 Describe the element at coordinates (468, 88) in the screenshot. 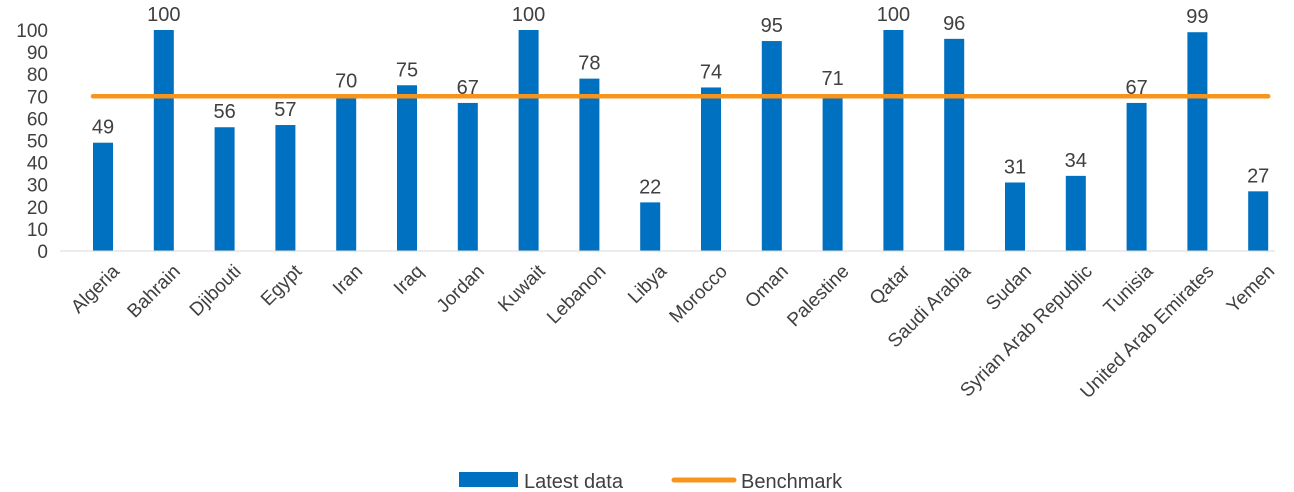

I see `data-label-jordan: 67` at that location.